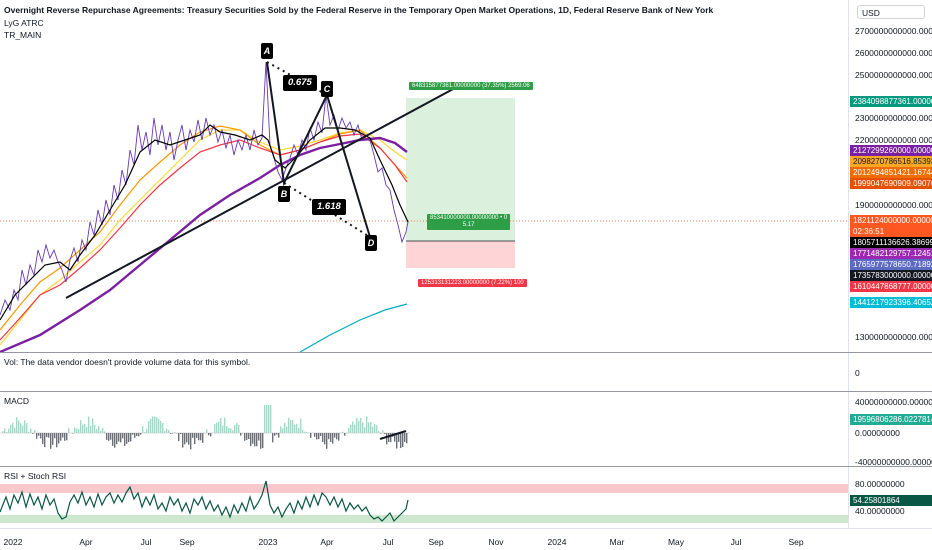  Describe the element at coordinates (267, 51) in the screenshot. I see `pattern-point-a: A` at that location.